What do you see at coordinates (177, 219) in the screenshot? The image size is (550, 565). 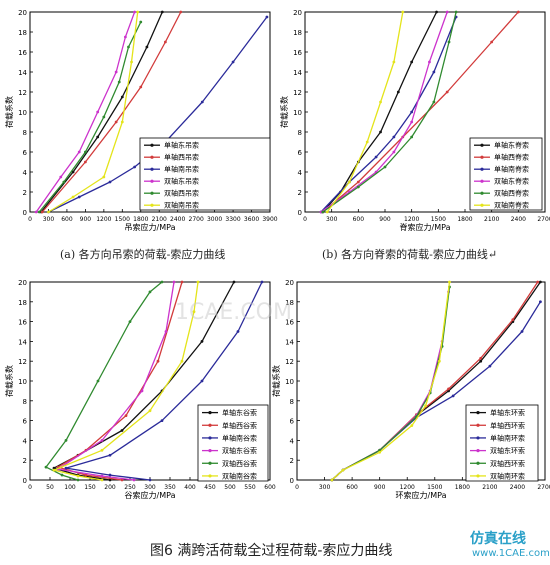 I see `x-tick-label: 2400` at bounding box center [177, 219].